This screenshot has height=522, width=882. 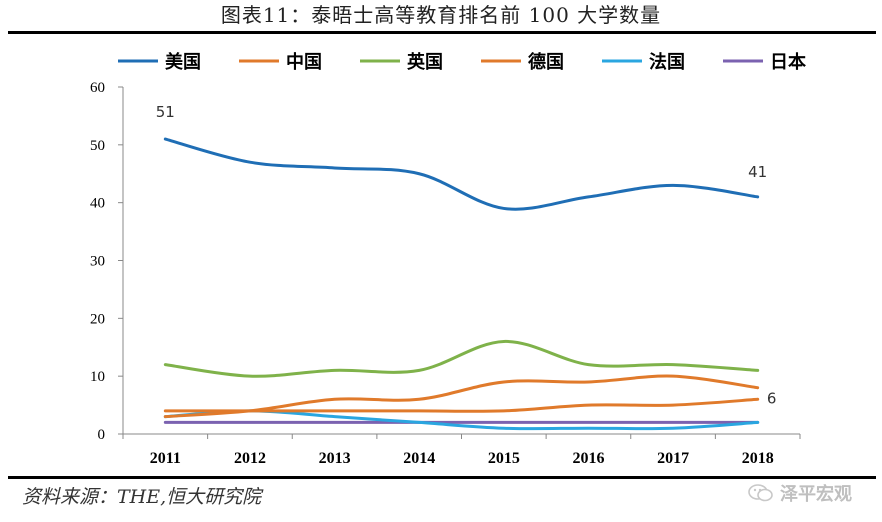 I want to click on y-tick-label: 60, so click(x=97, y=88).